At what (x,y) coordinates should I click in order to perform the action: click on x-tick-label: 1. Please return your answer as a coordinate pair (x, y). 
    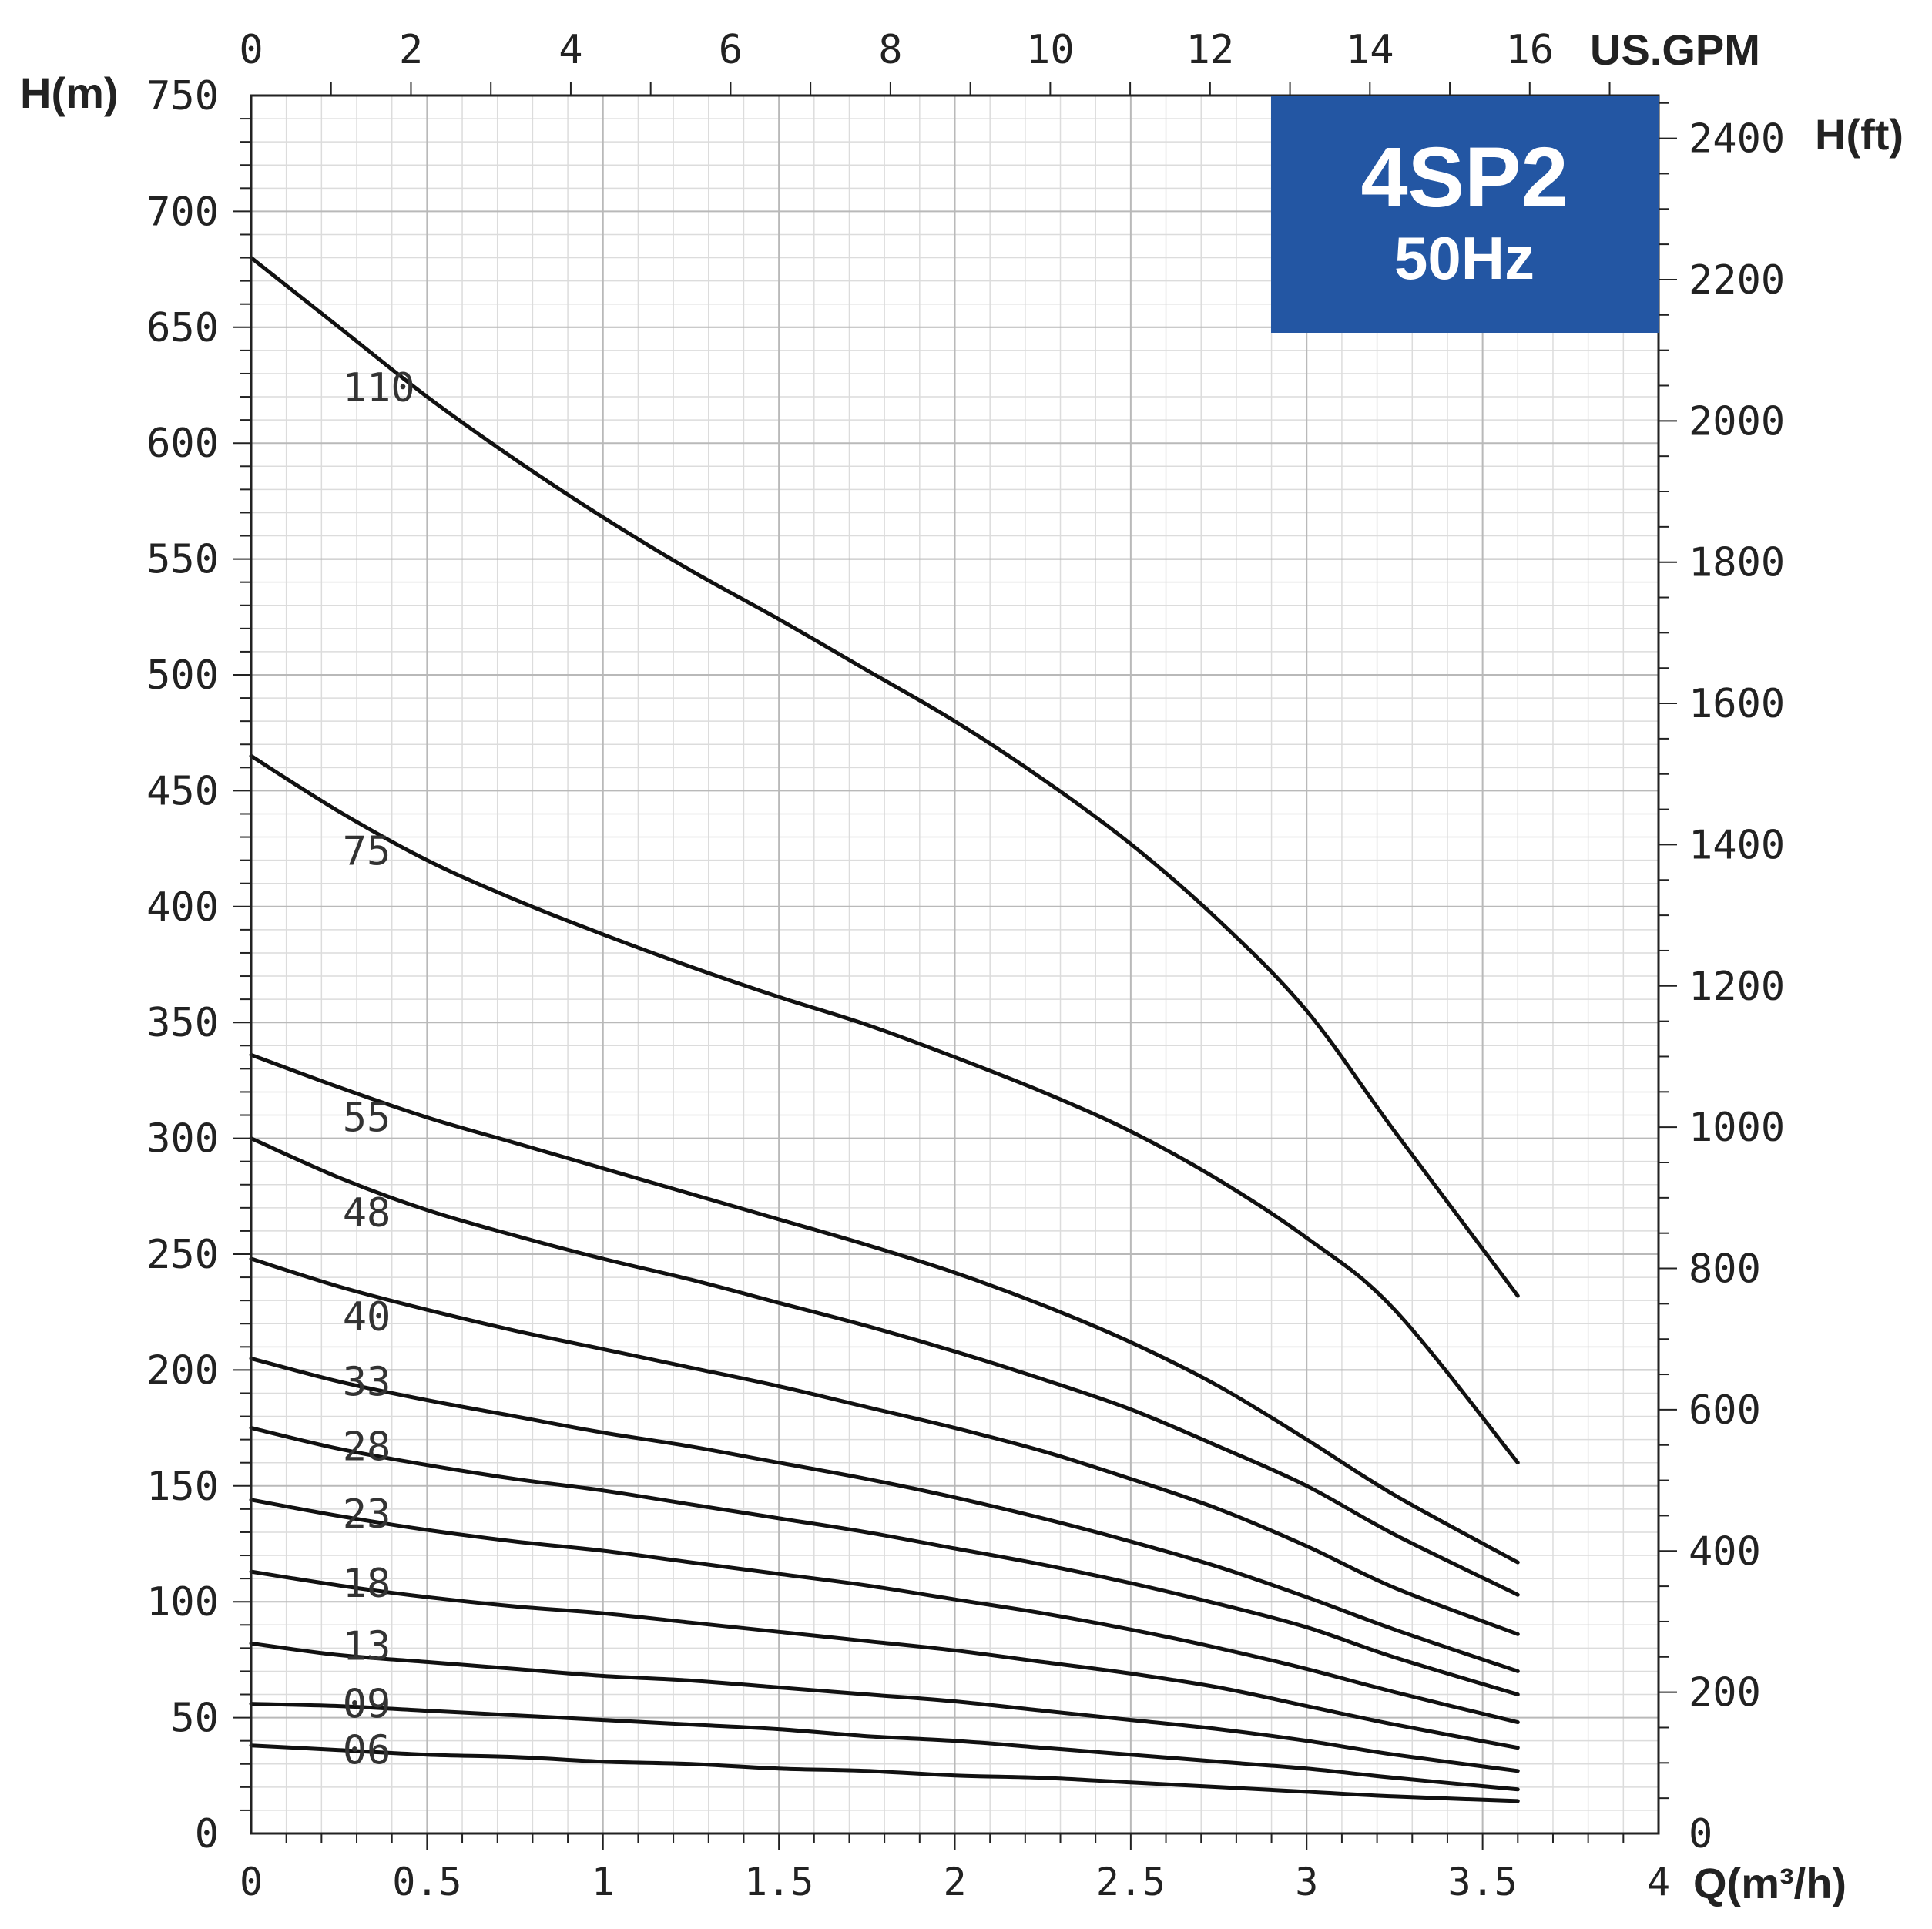
    Looking at the image, I should click on (603, 1882).